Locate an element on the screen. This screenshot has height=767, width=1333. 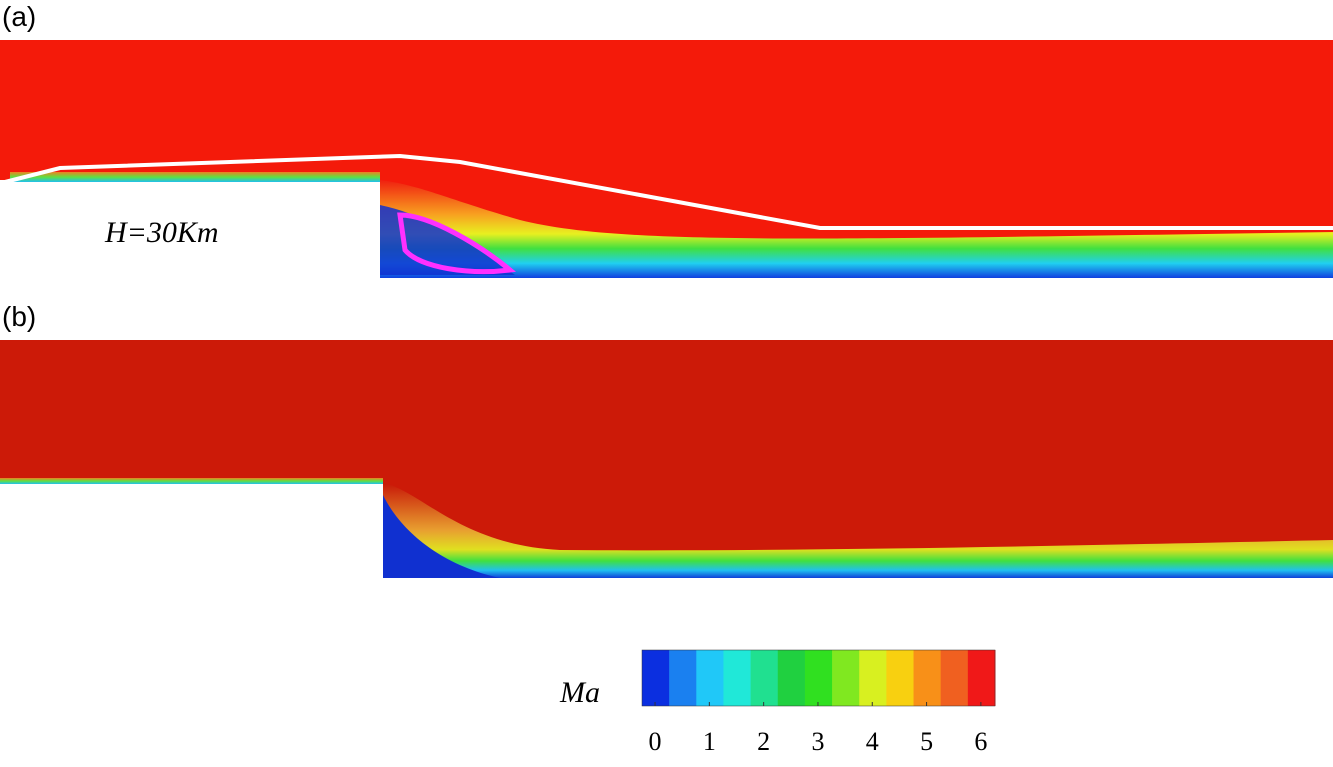
tick-label: 1 is located at coordinates (709, 741).